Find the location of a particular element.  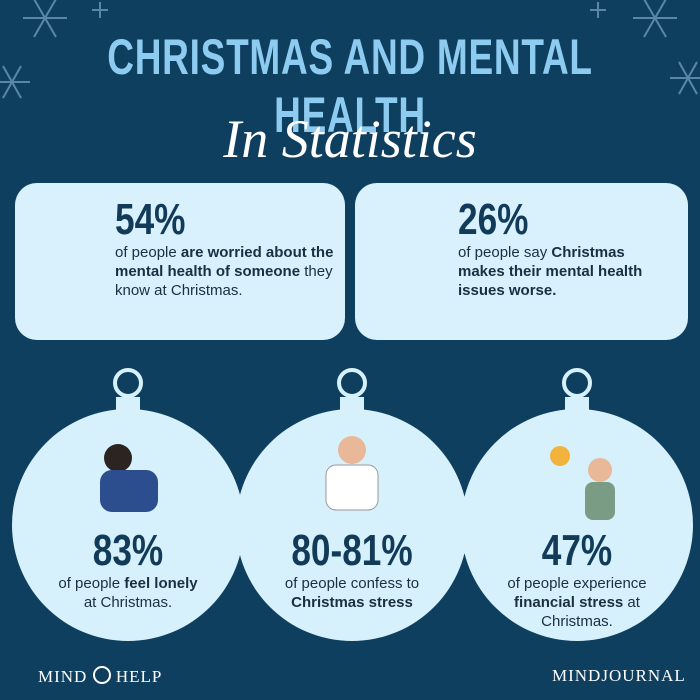

mindjournal-logo: MINDJOURNAL is located at coordinates (619, 675).